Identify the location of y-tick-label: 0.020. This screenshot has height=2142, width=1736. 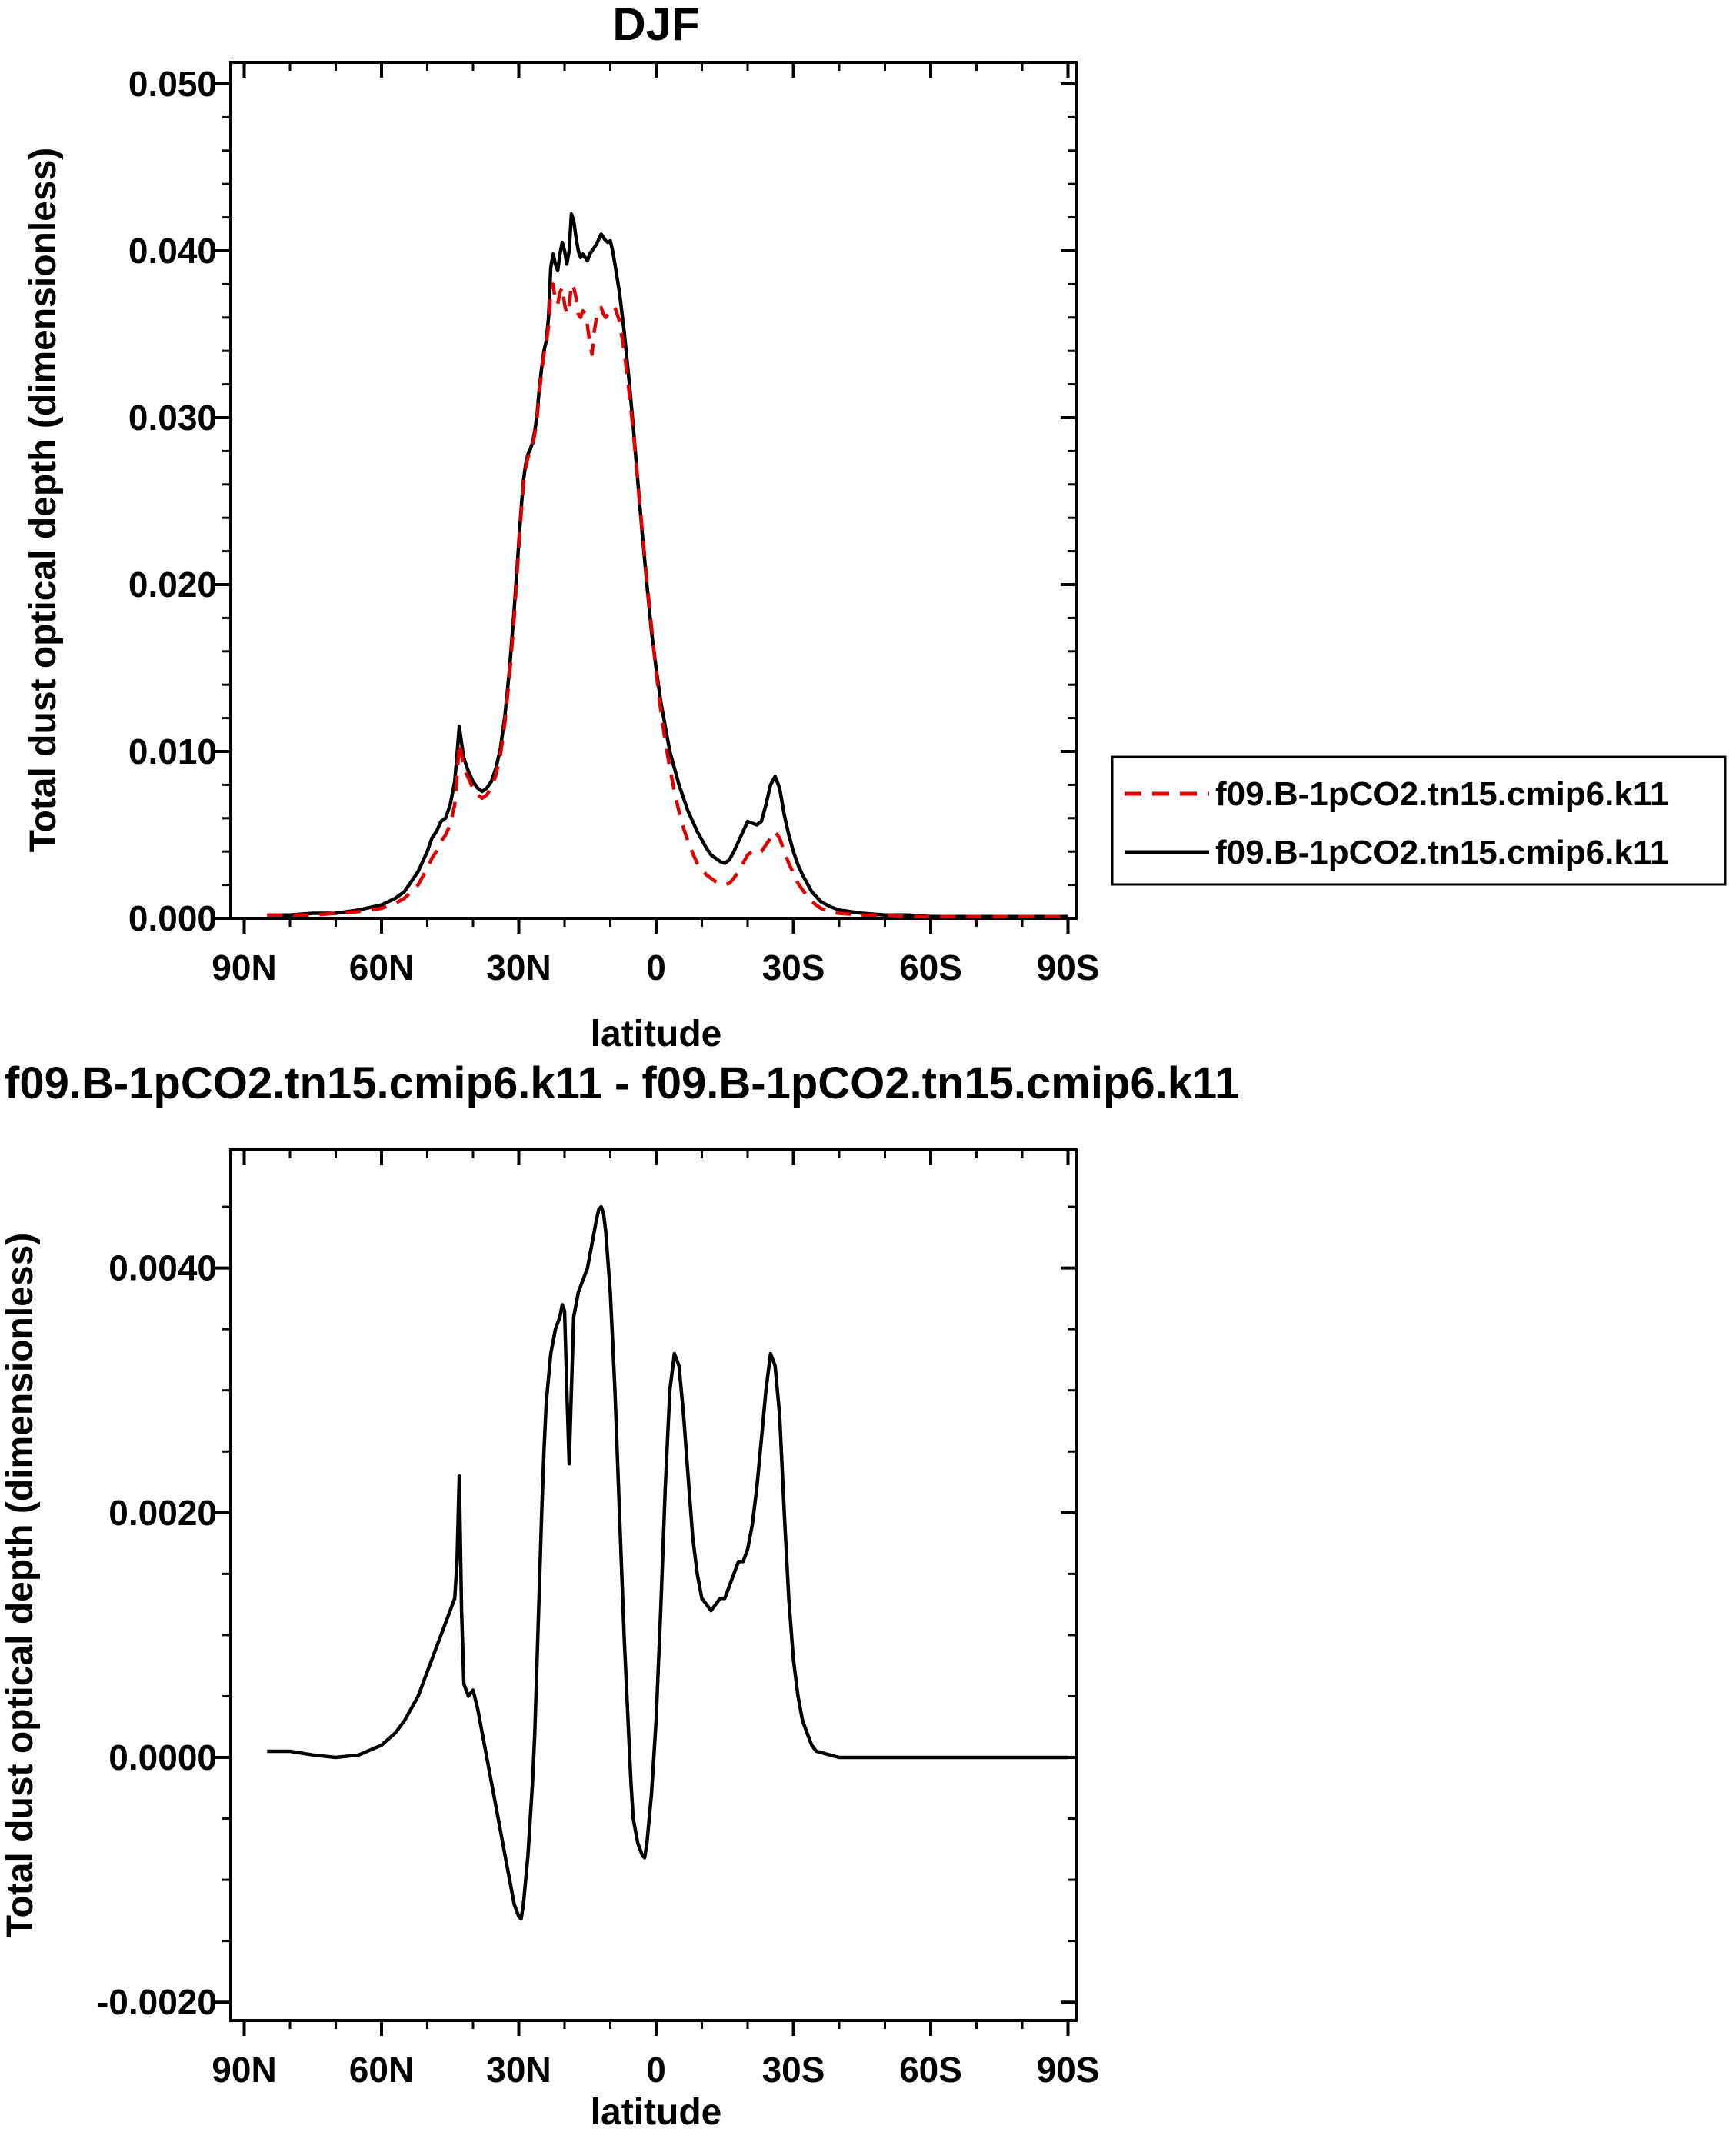
(172, 585).